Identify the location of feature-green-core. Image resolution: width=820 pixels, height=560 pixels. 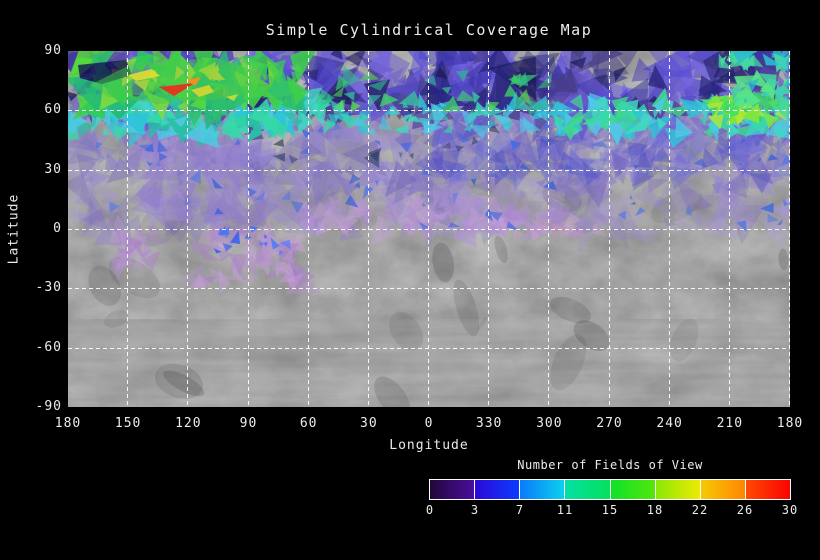
(181, 81).